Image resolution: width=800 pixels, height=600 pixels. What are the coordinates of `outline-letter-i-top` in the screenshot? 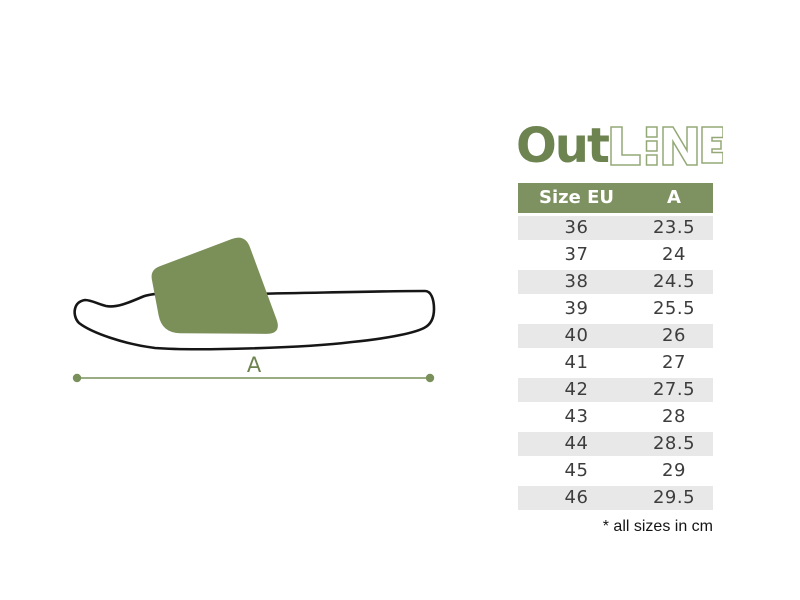 It's located at (651, 132).